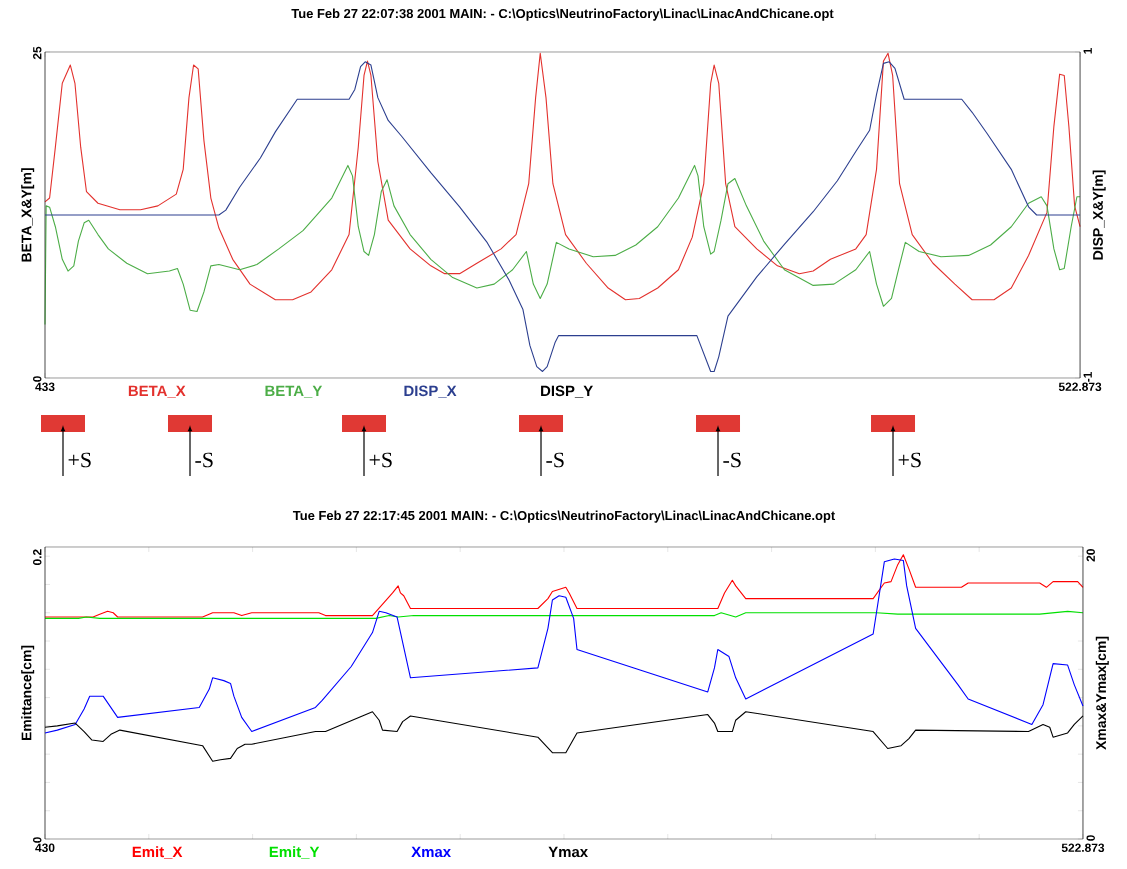 The image size is (1127, 869). What do you see at coordinates (562, 14) in the screenshot?
I see `chart-title: Tue Feb 27 22:07:38 2001 MAIN: - C:\Optics\NeutrinoFactory\Linac\LinacAndChicane.opt` at bounding box center [562, 14].